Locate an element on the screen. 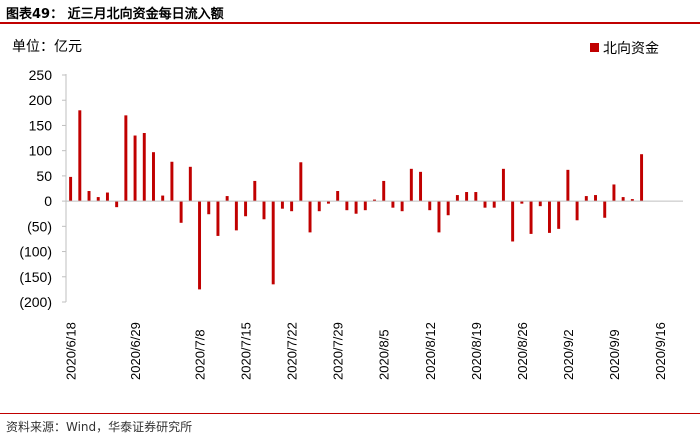 This screenshot has width=700, height=438. bar-2020/6/19 is located at coordinates (80, 156).